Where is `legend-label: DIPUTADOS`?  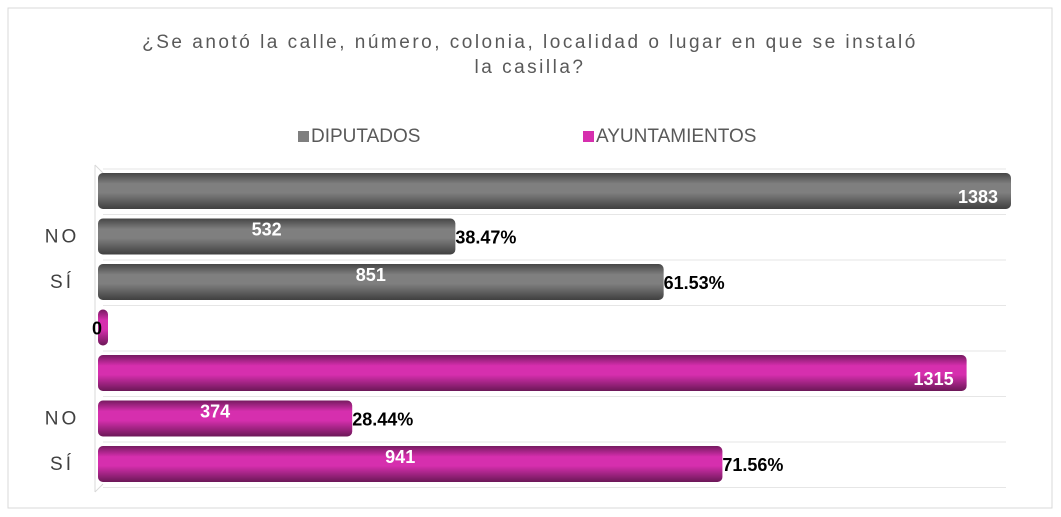 legend-label: DIPUTADOS is located at coordinates (365, 136).